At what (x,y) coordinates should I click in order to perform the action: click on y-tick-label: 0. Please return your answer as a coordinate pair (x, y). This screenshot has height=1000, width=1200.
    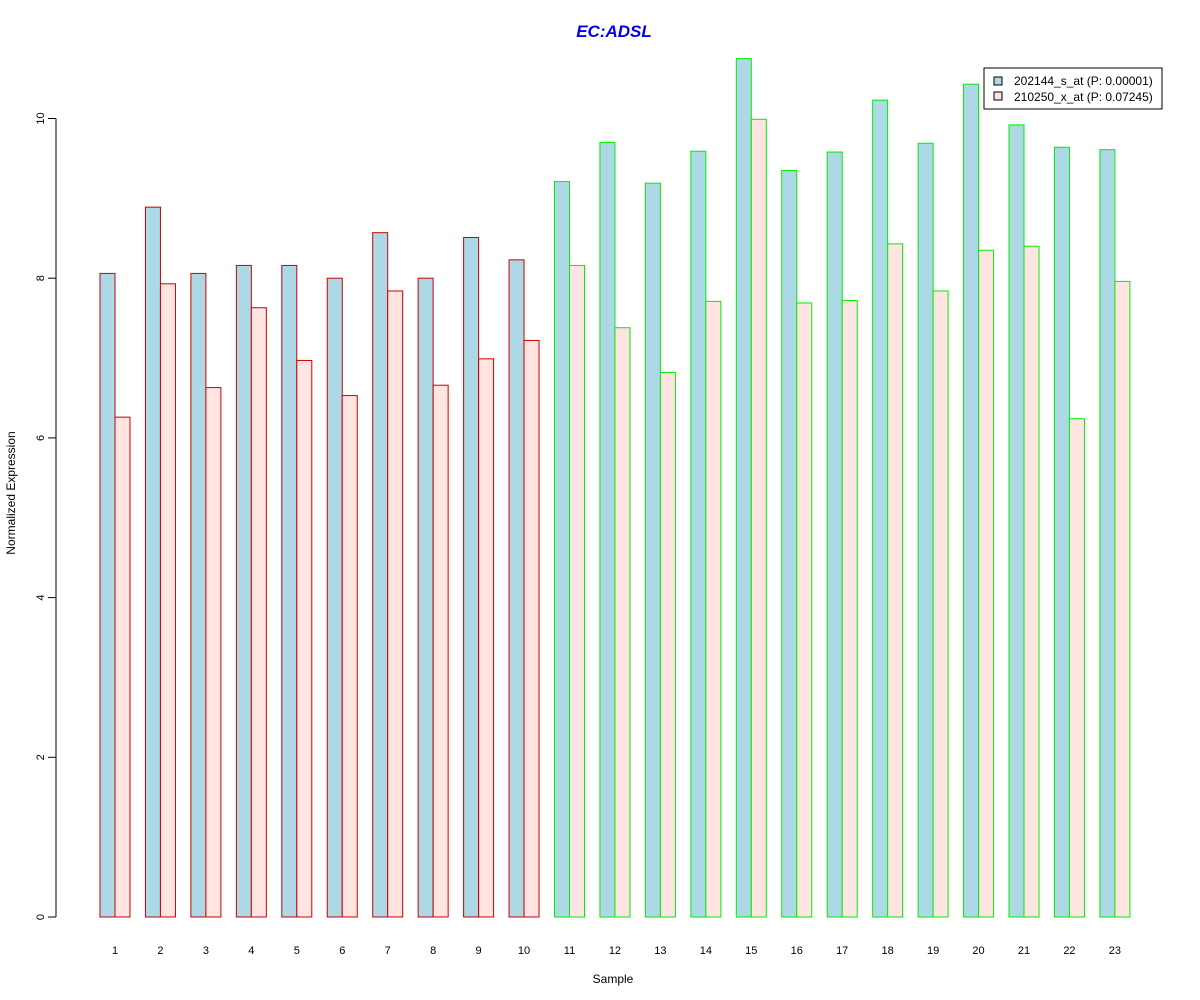
    Looking at the image, I should click on (41, 917).